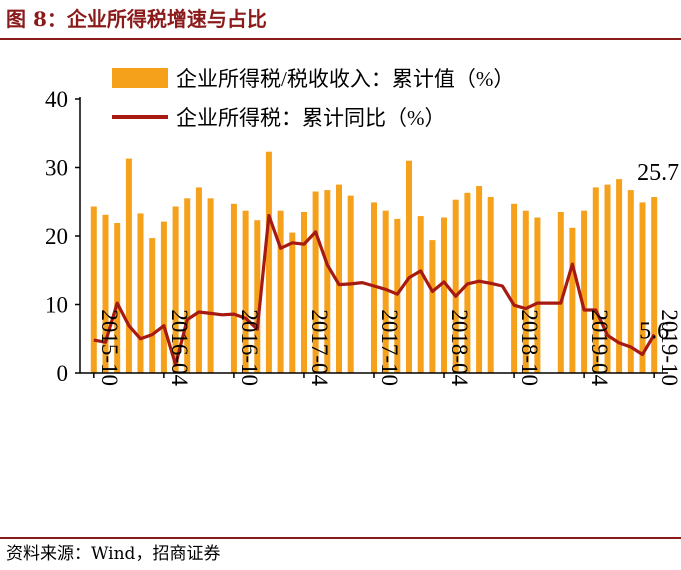 The image size is (681, 570). Describe the element at coordinates (669, 347) in the screenshot. I see `x-tick-label: 2019-10` at that location.